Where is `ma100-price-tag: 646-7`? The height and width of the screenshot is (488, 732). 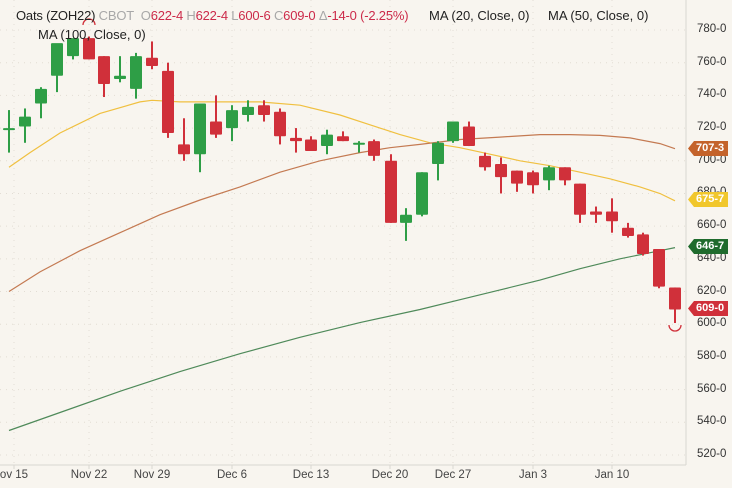
ma100-price-tag: 646-7 is located at coordinates (708, 246).